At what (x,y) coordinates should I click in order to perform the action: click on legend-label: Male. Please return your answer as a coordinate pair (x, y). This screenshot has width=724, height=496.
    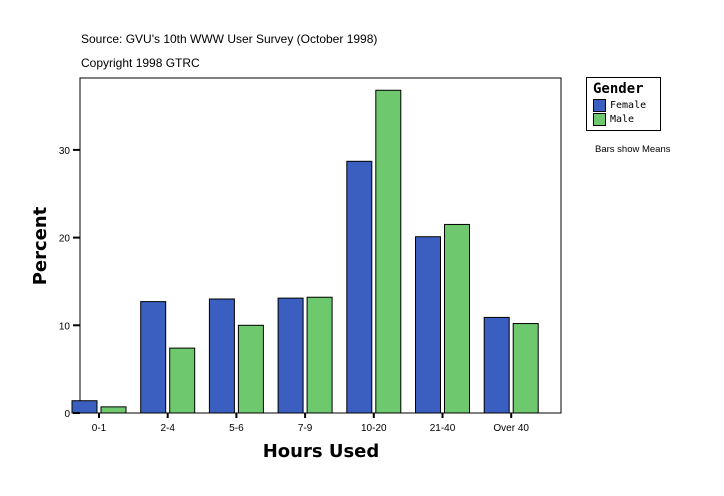
    Looking at the image, I should click on (622, 119).